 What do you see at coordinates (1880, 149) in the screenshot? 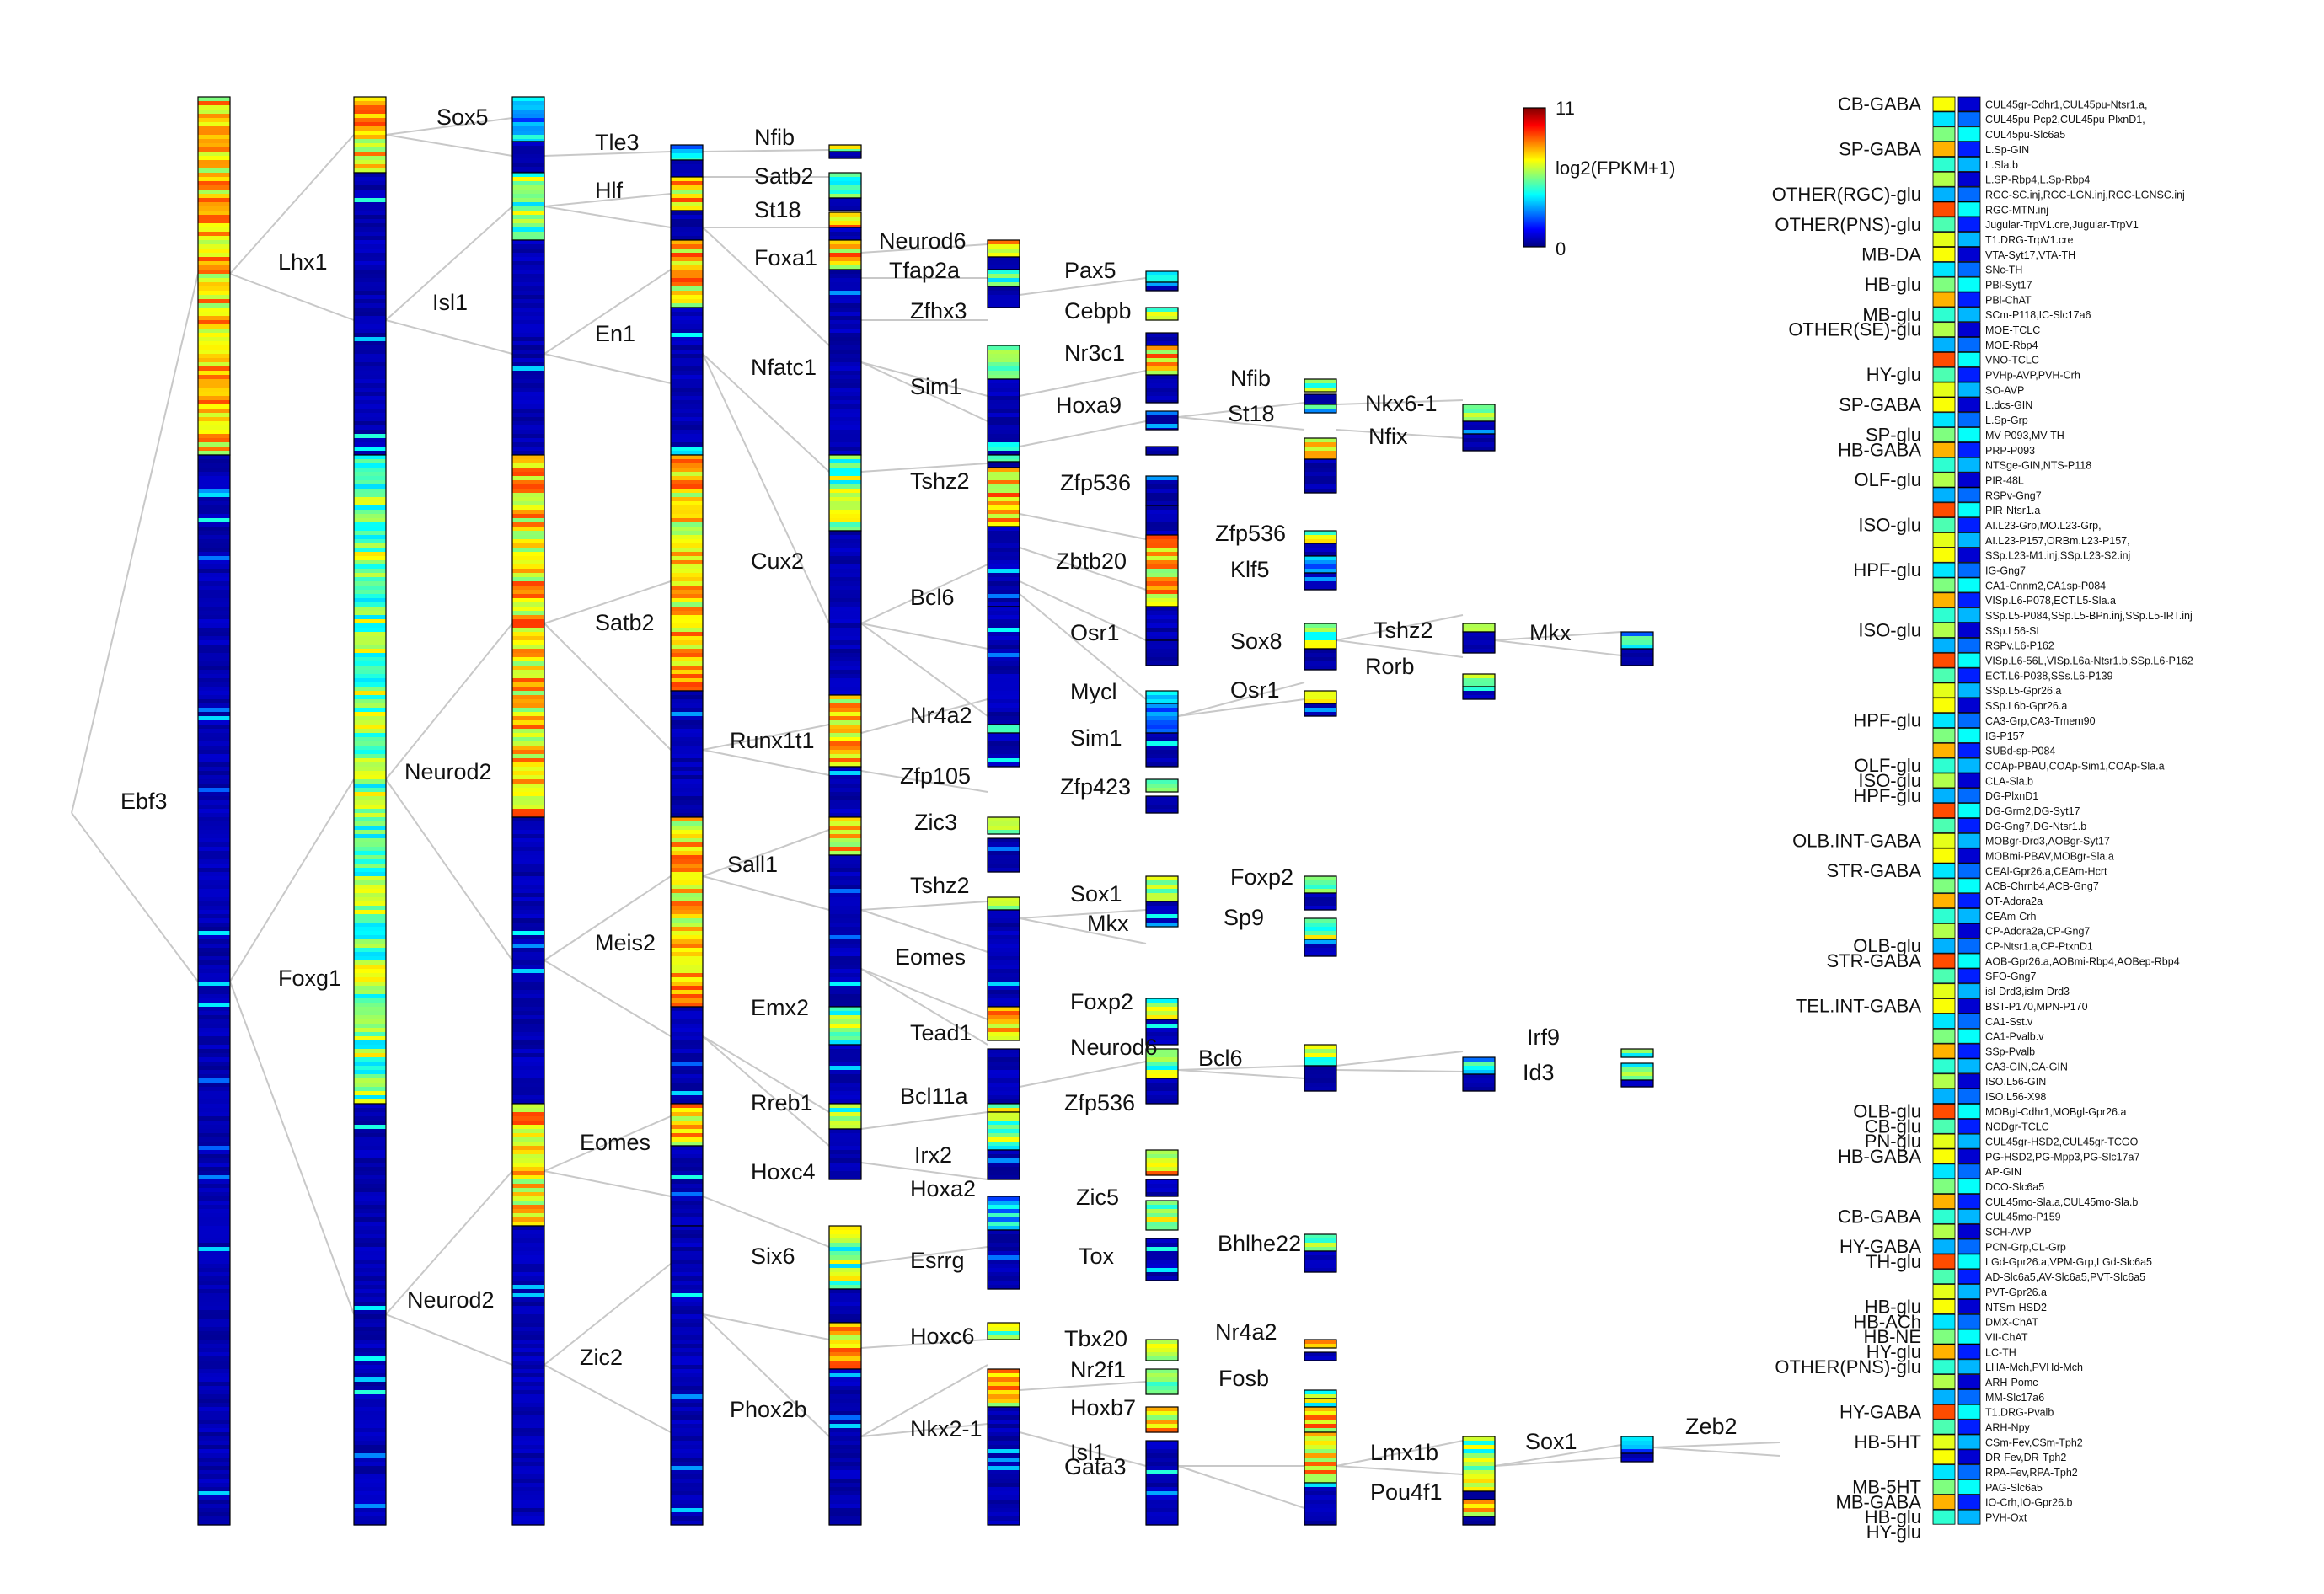
I see `group-label: SP-GABA` at bounding box center [1880, 149].